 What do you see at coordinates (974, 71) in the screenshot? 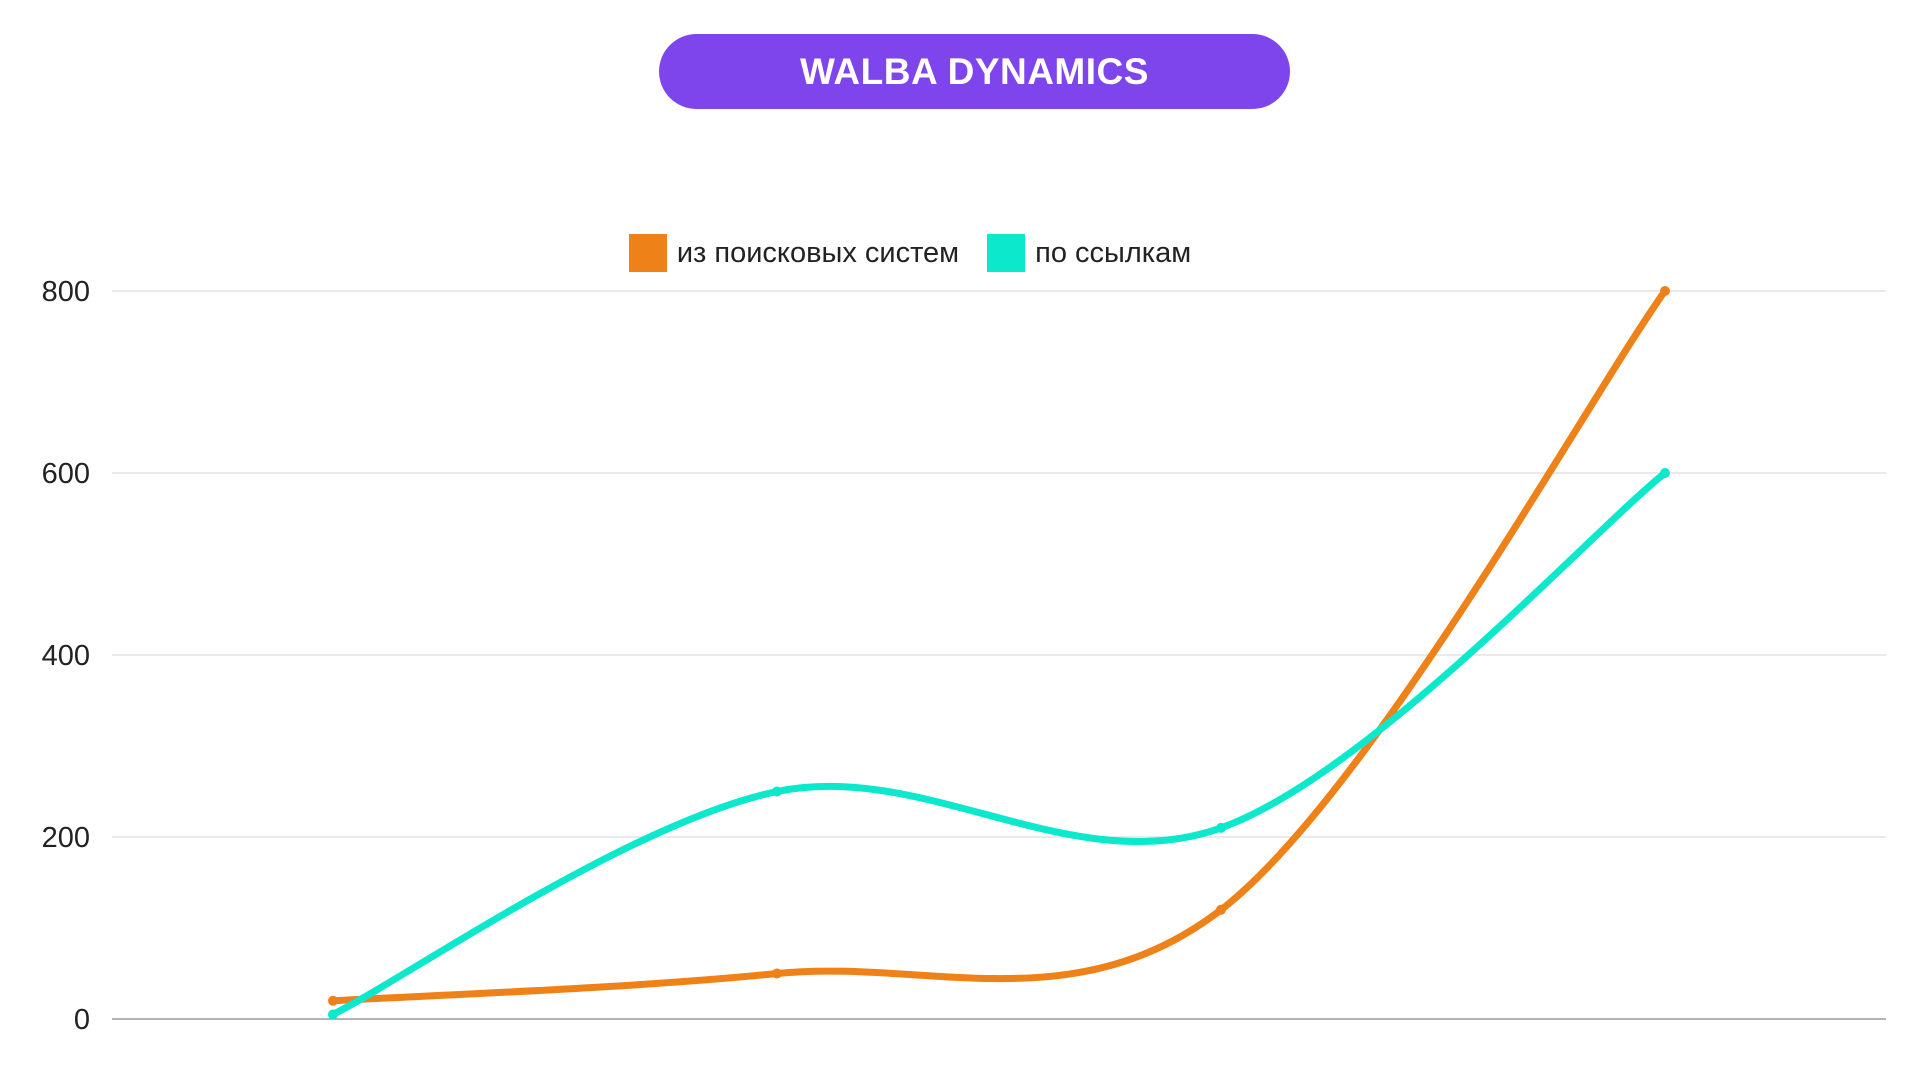
I see `chart-title: WALBA DYNAMICS` at bounding box center [974, 71].